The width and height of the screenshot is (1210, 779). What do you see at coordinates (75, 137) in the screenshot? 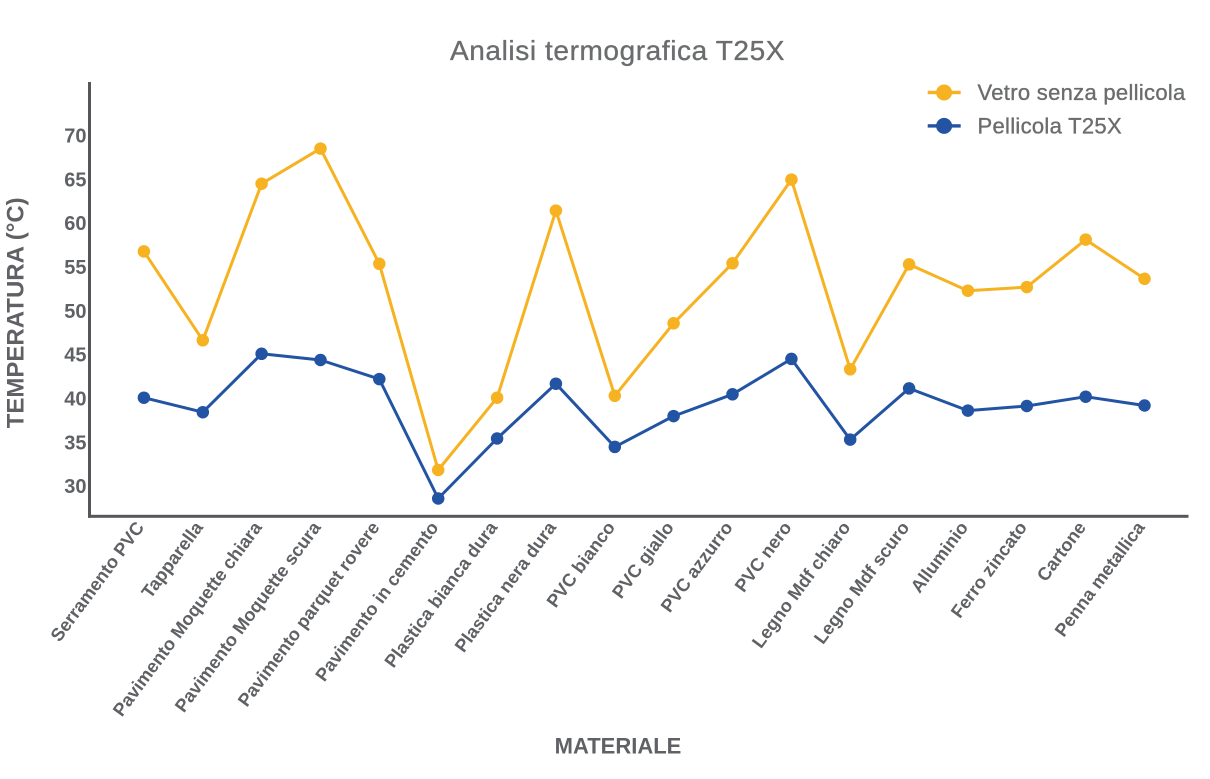
I see `svg-text: 70` at bounding box center [75, 137].